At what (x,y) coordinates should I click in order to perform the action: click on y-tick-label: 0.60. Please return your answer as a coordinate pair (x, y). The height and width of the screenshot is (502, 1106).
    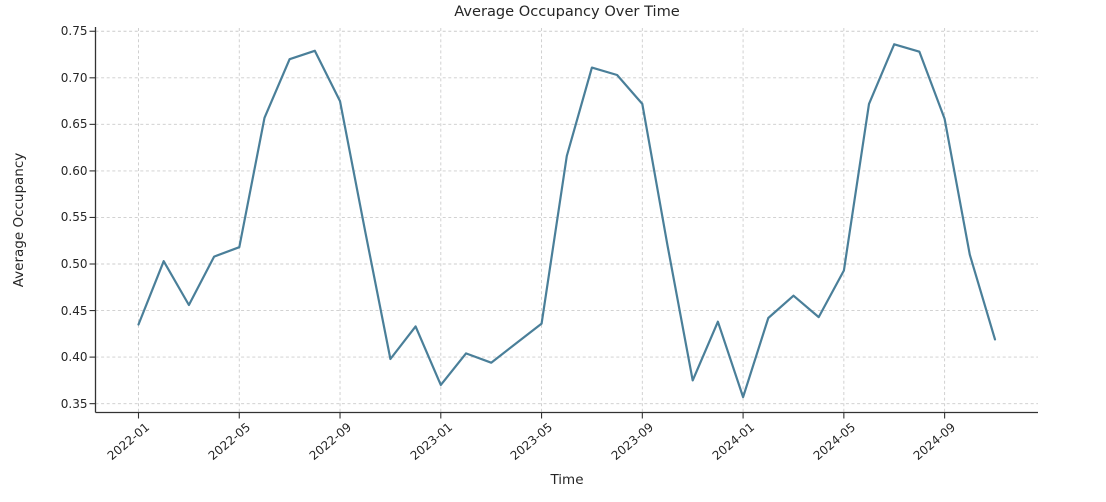
    Looking at the image, I should click on (74, 170).